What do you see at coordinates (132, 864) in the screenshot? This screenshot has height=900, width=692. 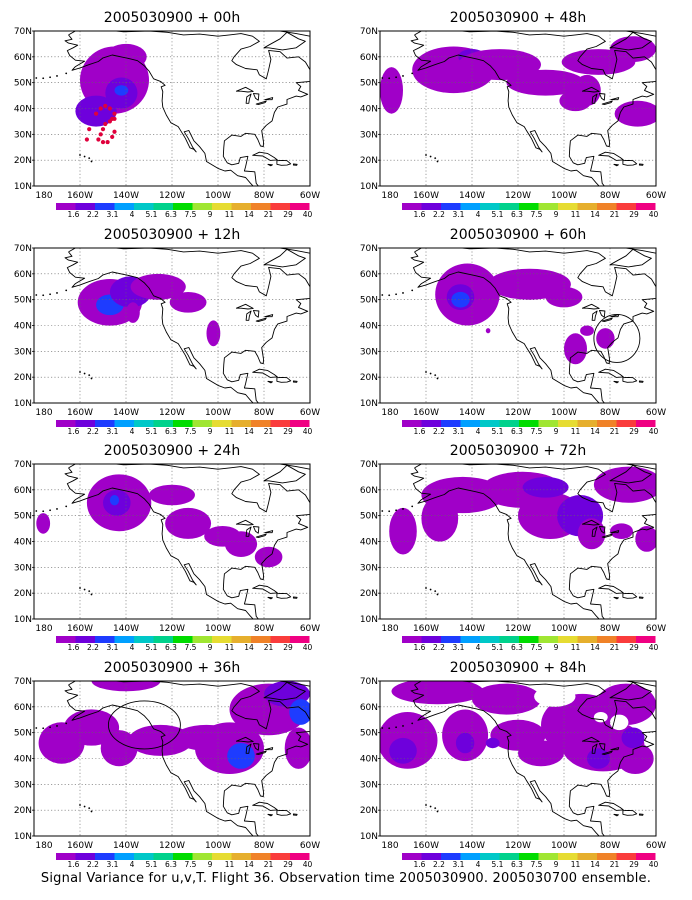 I see `colorbar-label: 4` at bounding box center [132, 864].